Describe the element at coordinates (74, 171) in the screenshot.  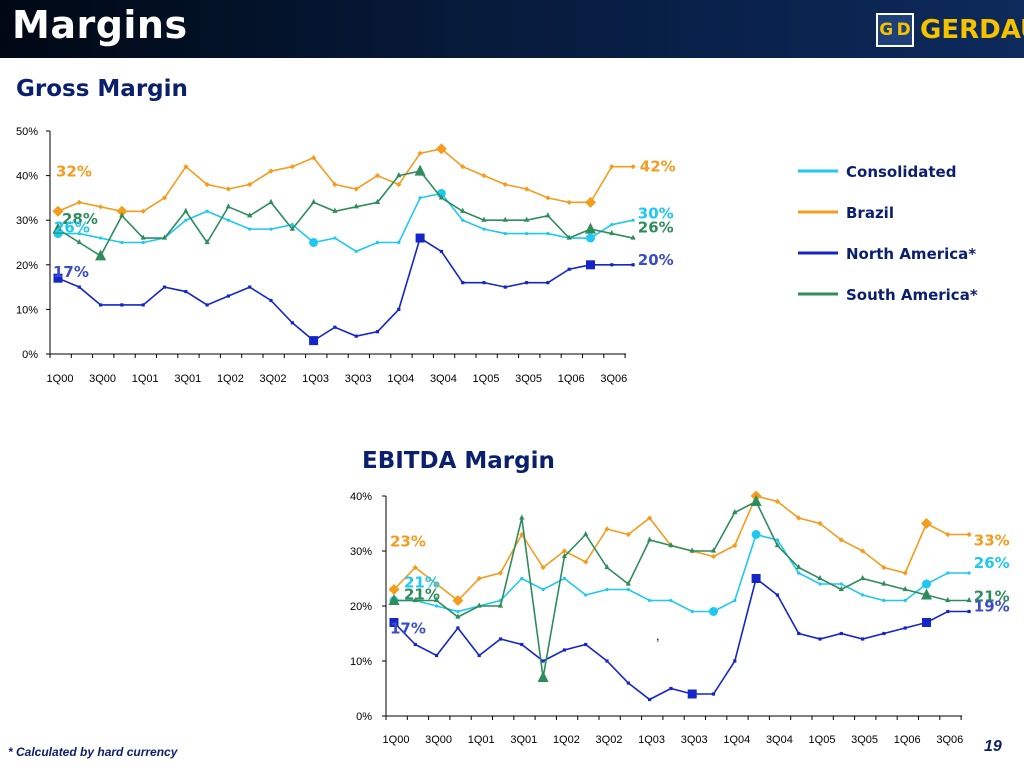
I see `gross-data-label: 32%` at that location.